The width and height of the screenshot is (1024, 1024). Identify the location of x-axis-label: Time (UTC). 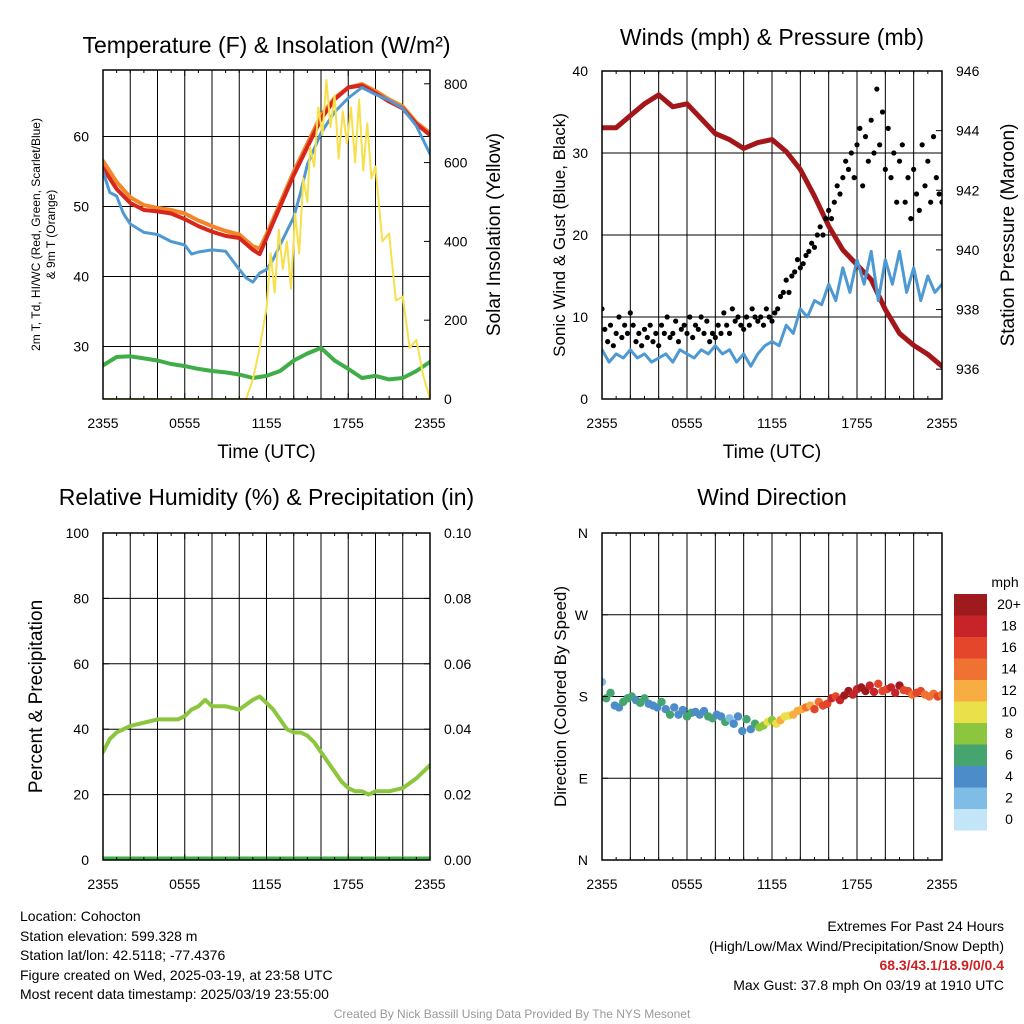
(772, 452).